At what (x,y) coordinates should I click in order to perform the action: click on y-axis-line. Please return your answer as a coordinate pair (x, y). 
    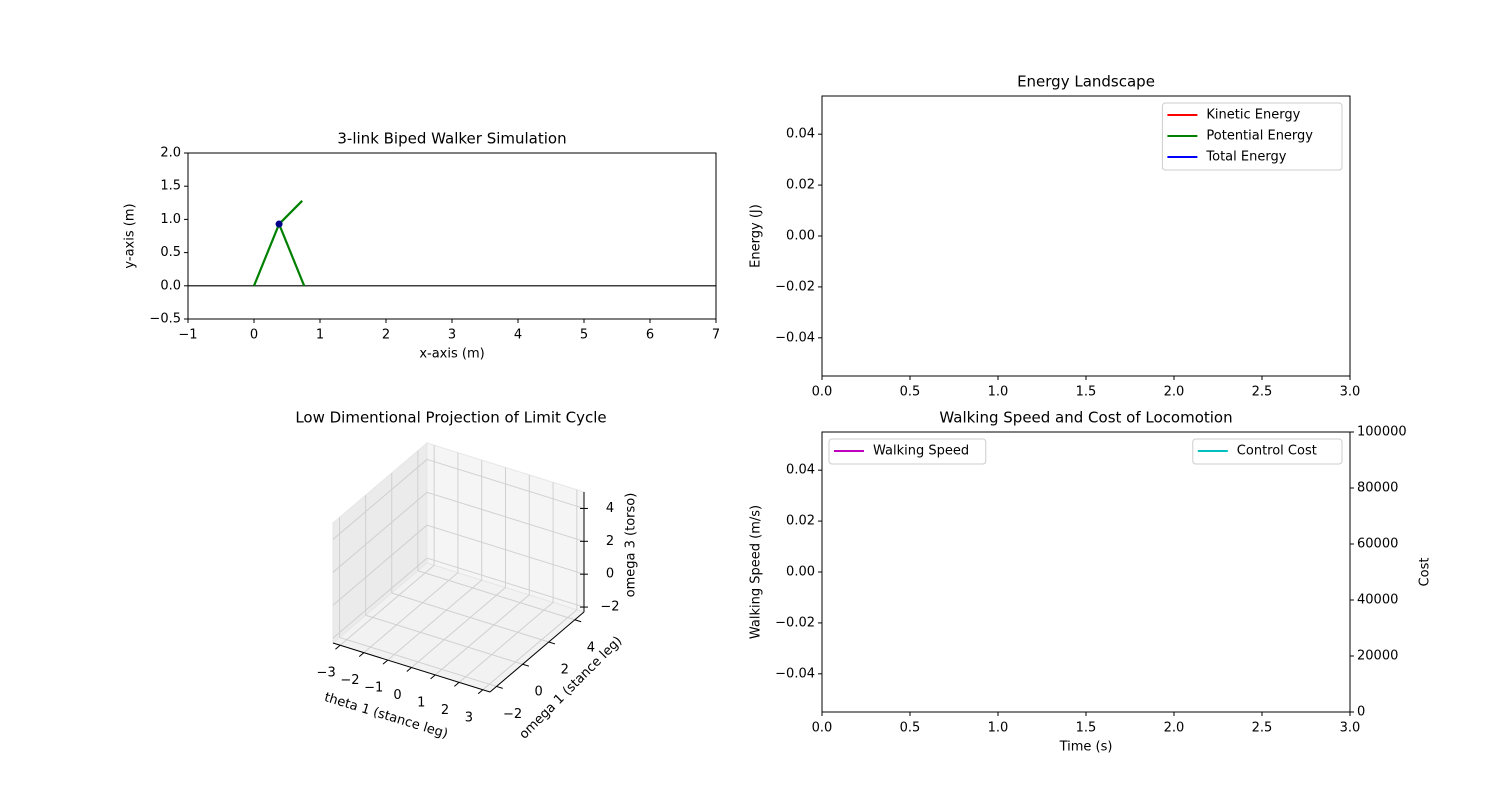
    Looking at the image, I should click on (537, 652).